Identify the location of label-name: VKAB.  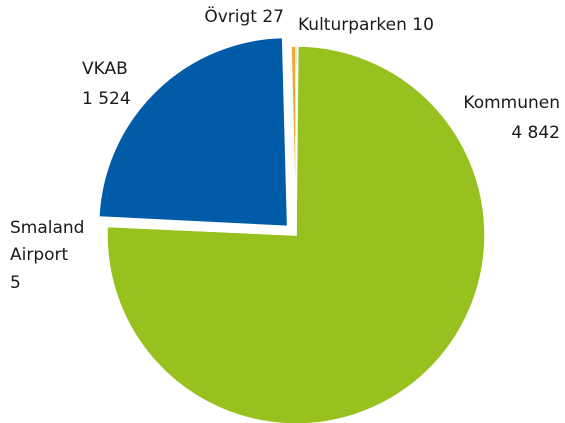
(105, 69).